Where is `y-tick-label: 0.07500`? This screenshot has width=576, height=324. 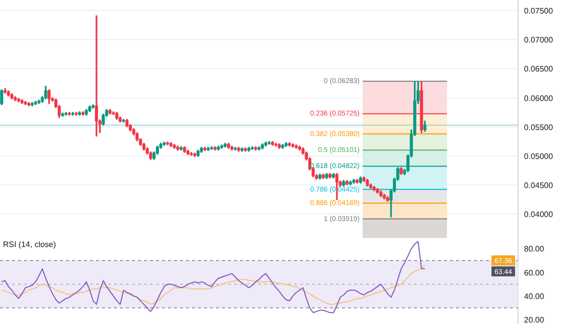 y-tick-label: 0.07500 is located at coordinates (539, 11).